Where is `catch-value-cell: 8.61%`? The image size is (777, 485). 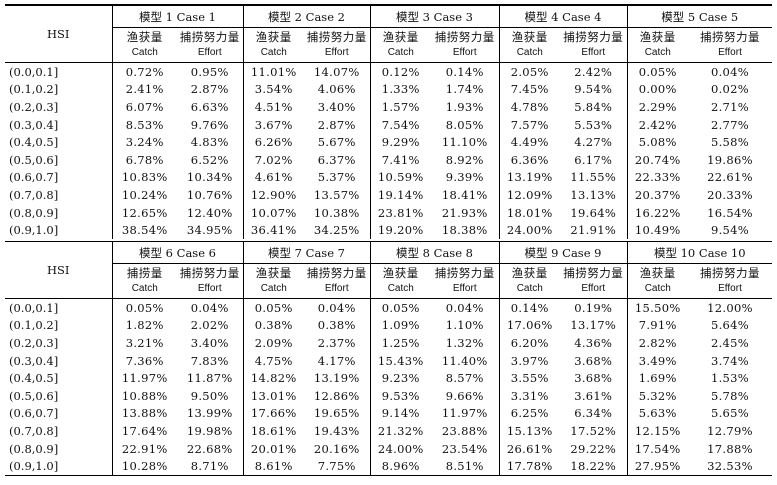
catch-value-cell: 8.61% is located at coordinates (273, 466).